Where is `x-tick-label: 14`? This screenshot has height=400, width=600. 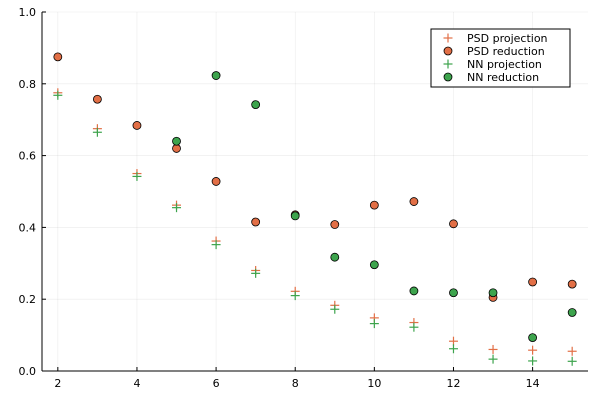 x-tick-label: 14 is located at coordinates (533, 383).